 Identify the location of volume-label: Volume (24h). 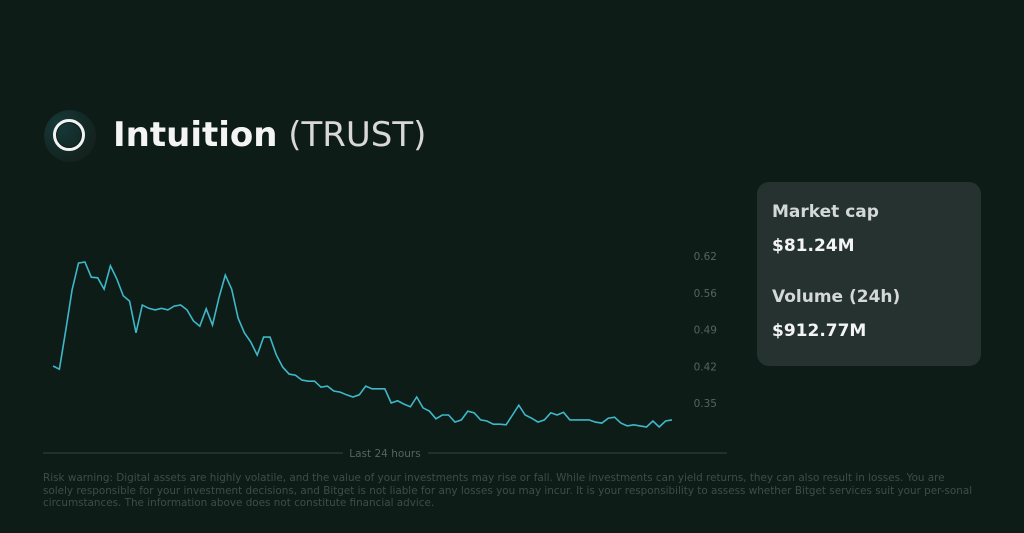
(836, 297).